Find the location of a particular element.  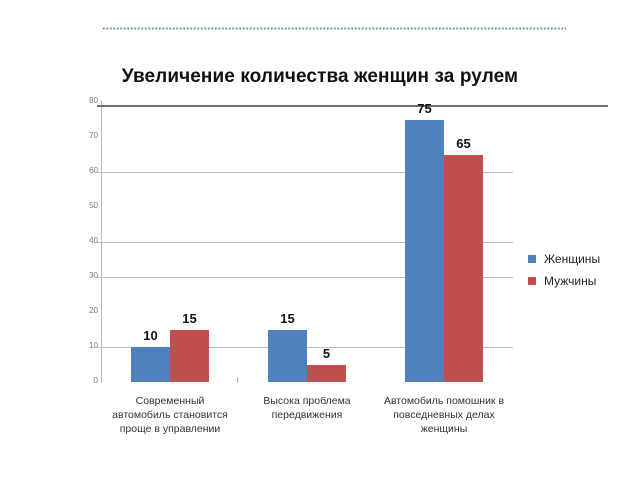

y-tick-label: 20 is located at coordinates (93, 310).